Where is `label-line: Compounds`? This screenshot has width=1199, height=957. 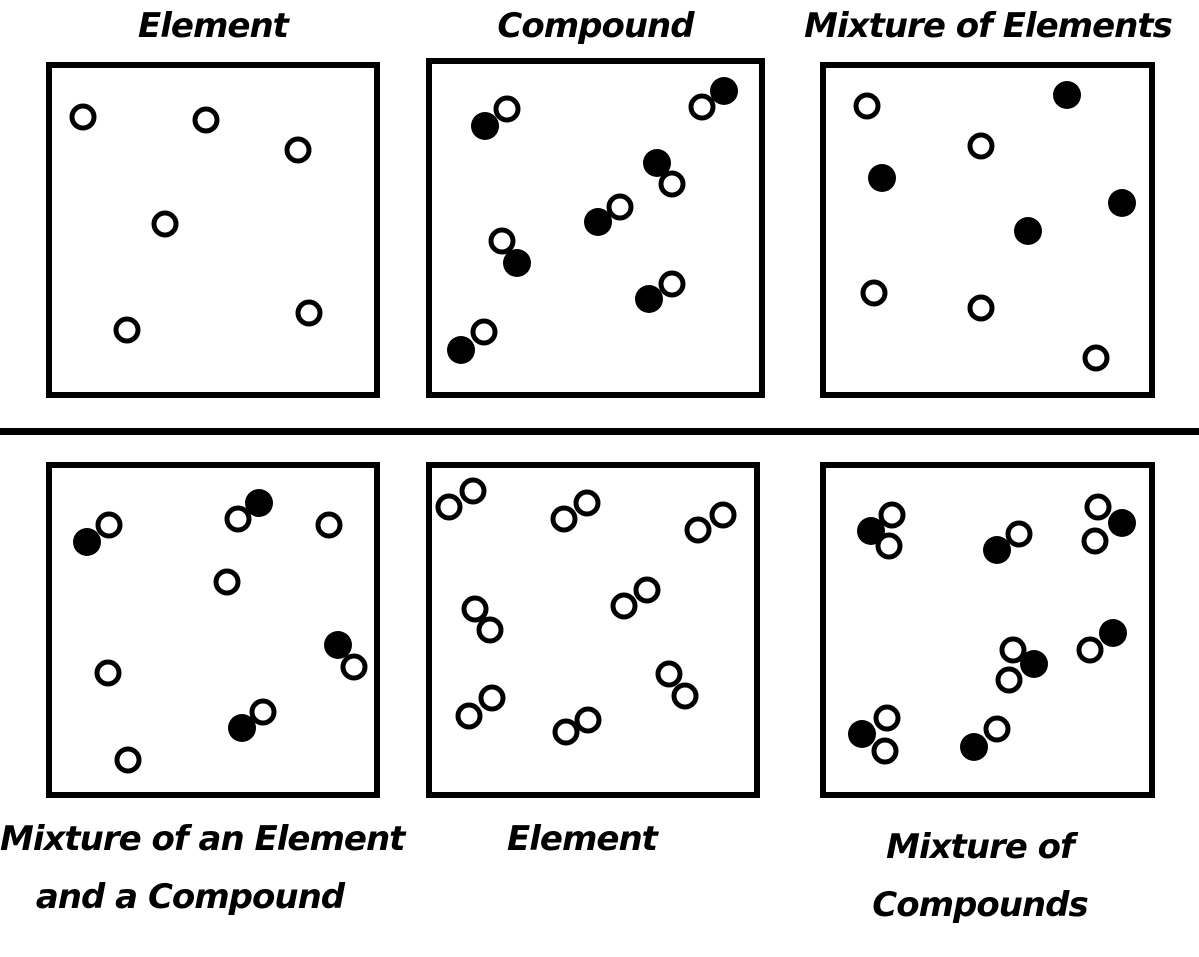
label-line: Compounds is located at coordinates (980, 905).